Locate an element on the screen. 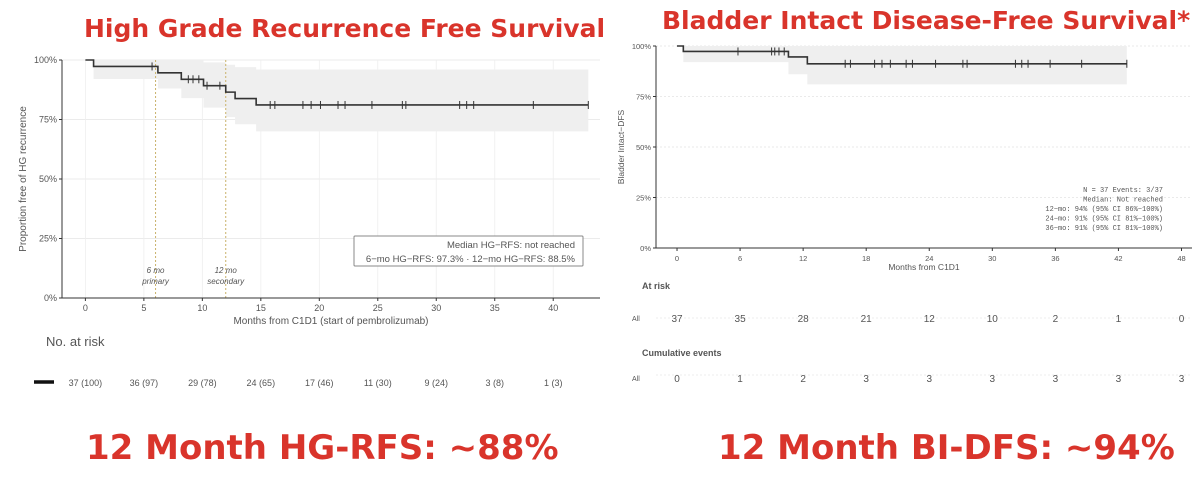 This screenshot has height=489, width=1200. legend-box is located at coordinates (468, 251).